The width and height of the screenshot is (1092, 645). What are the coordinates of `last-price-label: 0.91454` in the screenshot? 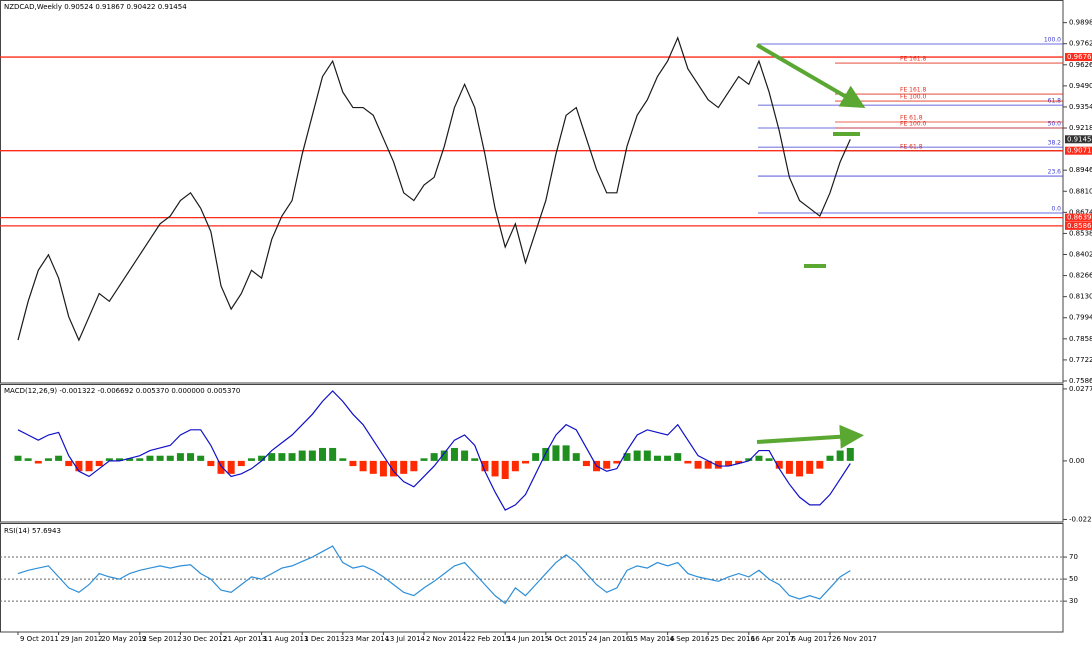 It's located at (1079, 139).